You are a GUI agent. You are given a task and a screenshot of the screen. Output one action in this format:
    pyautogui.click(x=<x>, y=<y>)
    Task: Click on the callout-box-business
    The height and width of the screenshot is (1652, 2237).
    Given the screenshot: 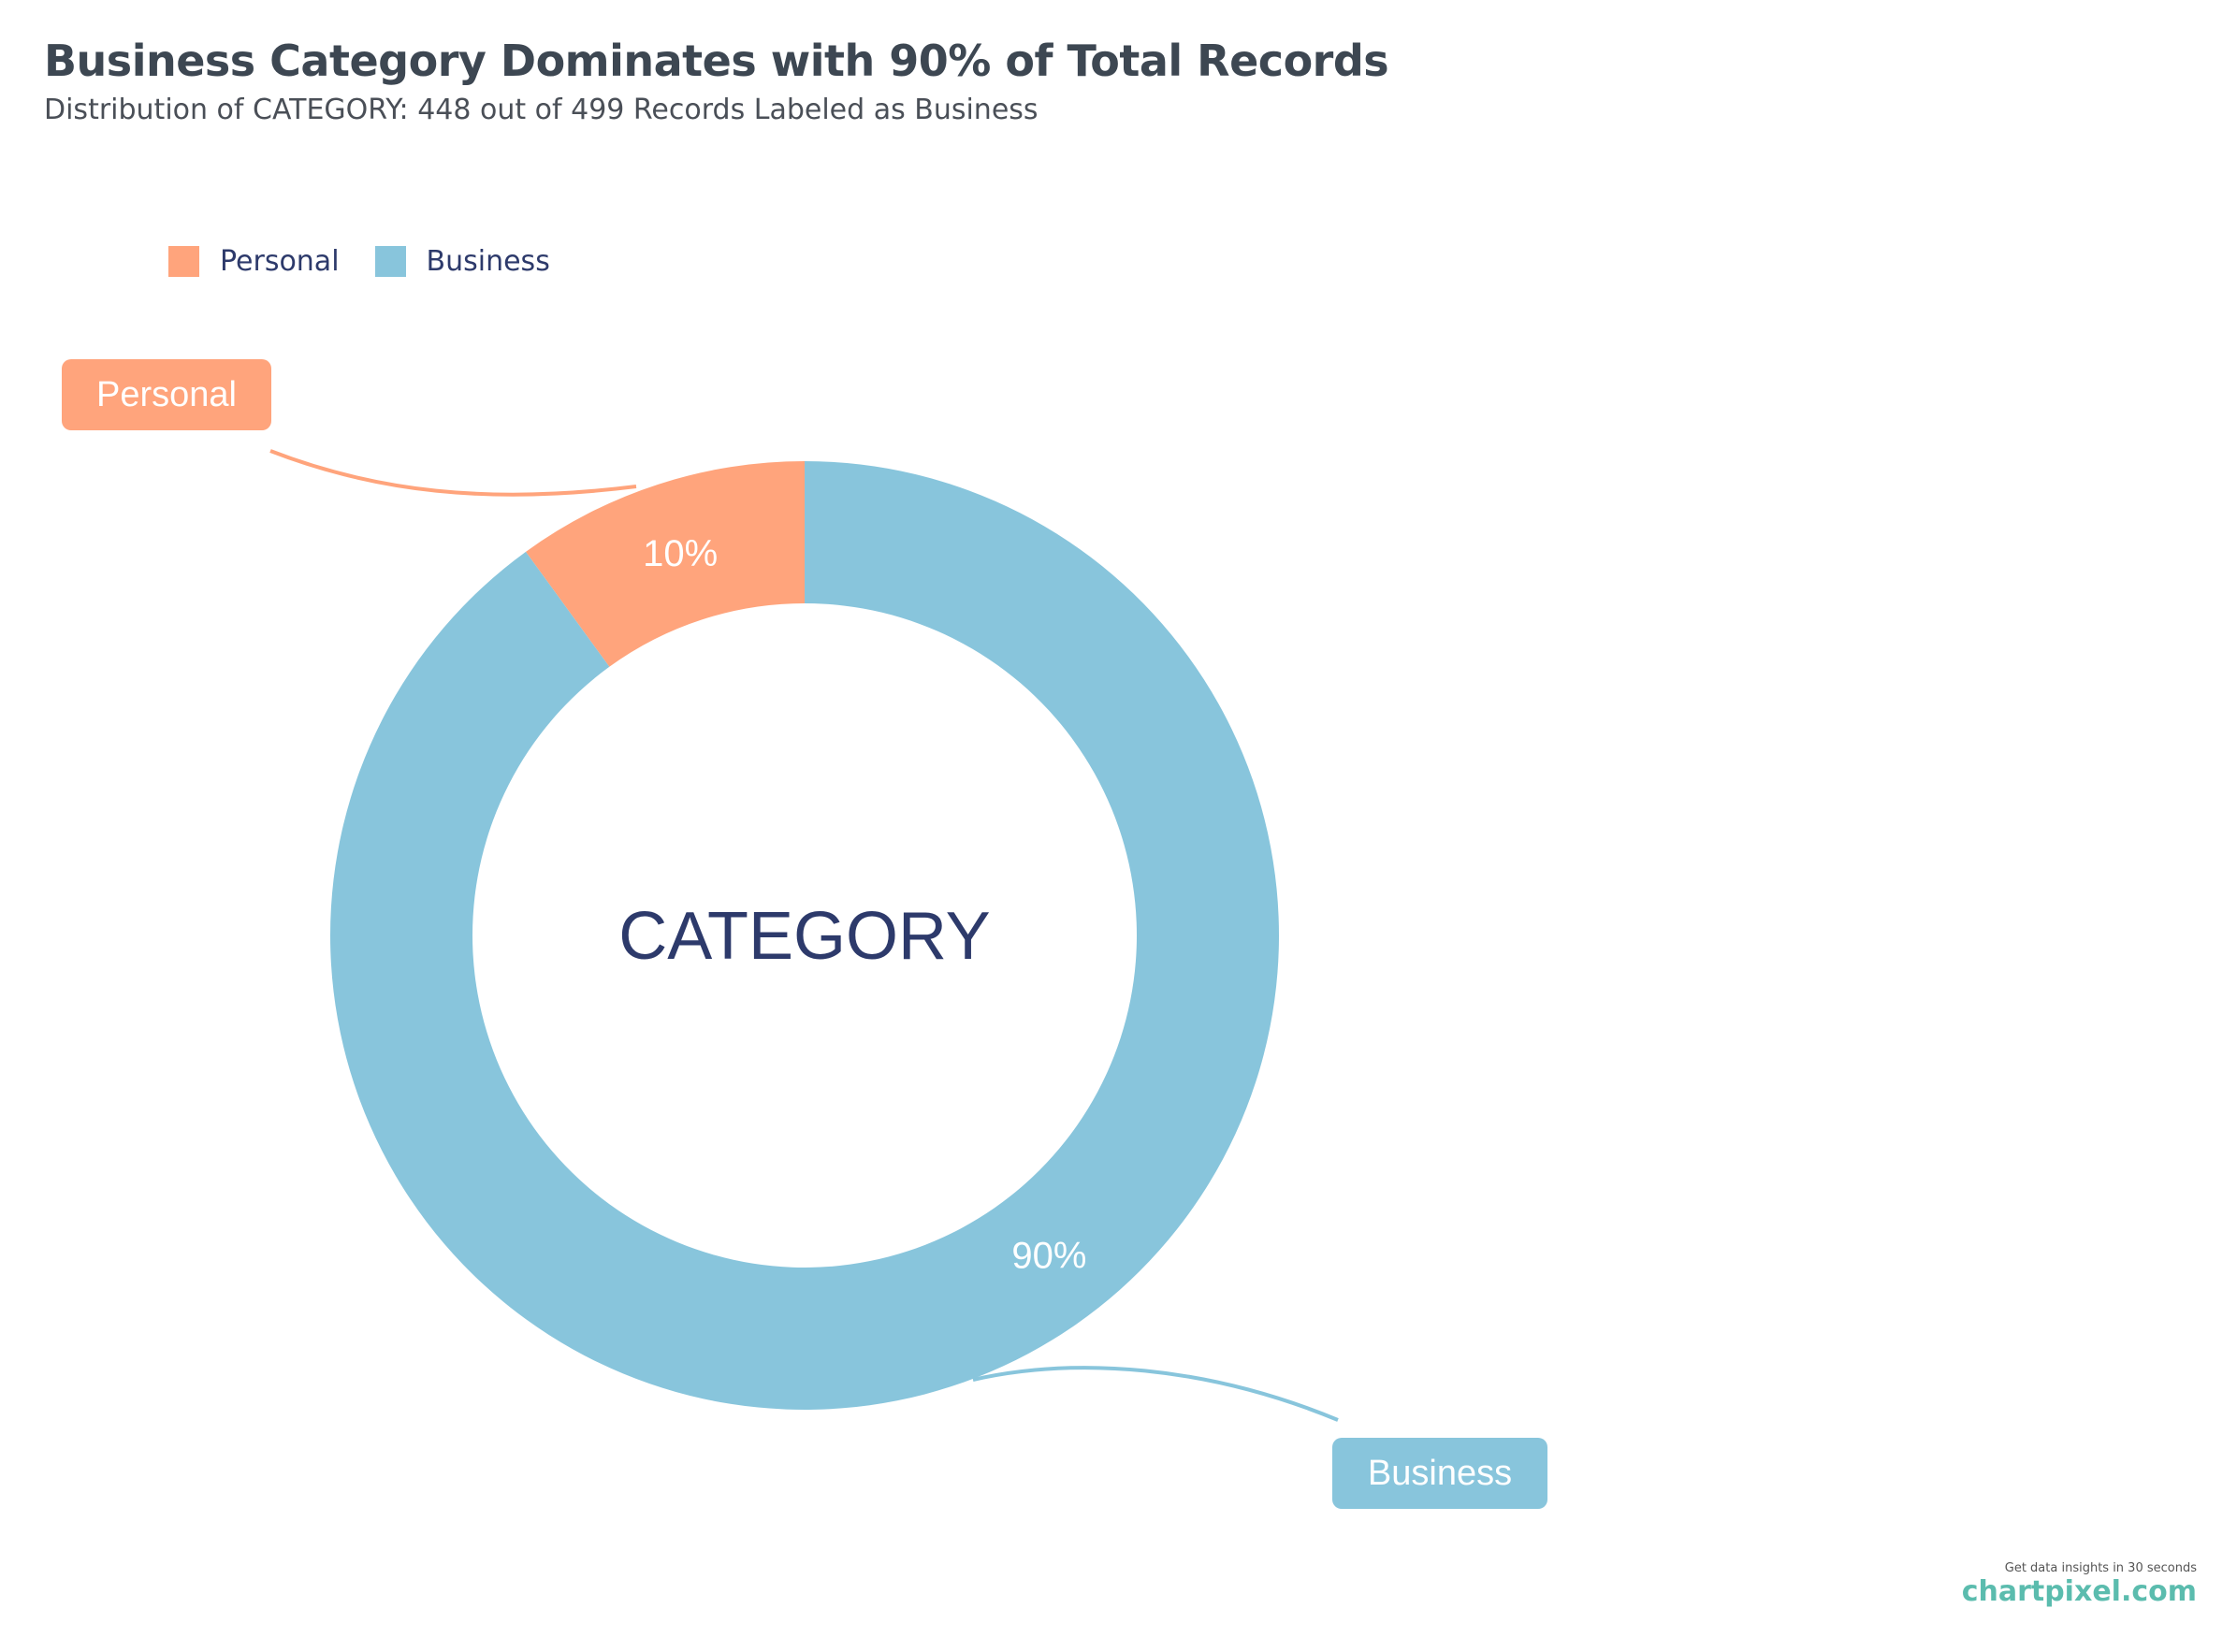 What is the action you would take?
    pyautogui.click(x=1440, y=1473)
    